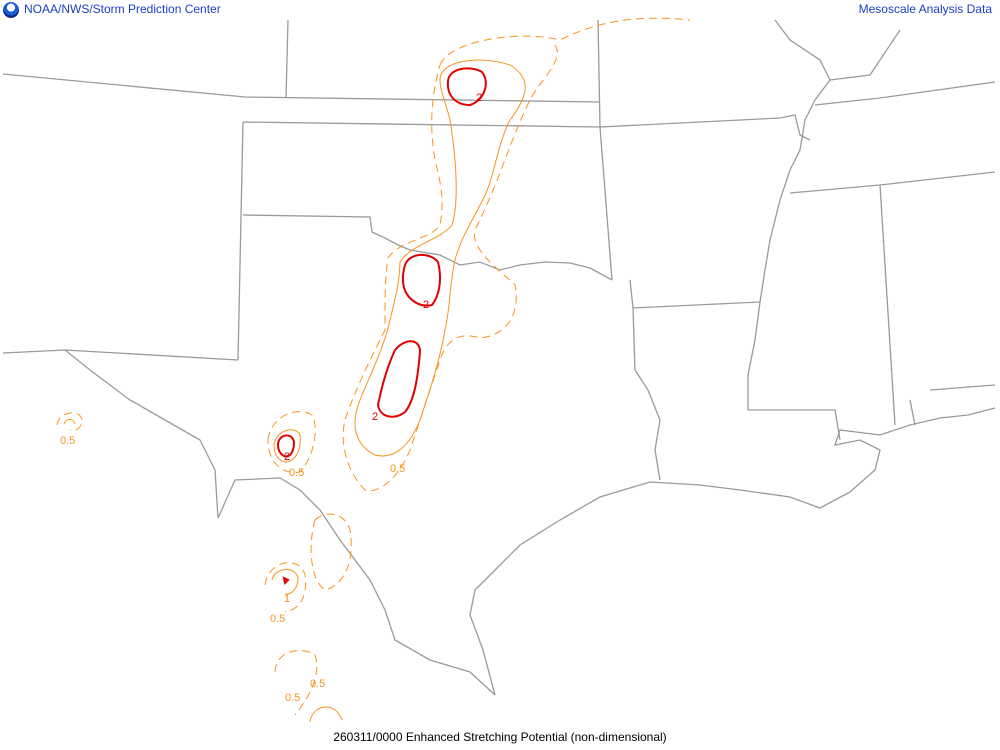 The width and height of the screenshot is (1000, 750). What do you see at coordinates (892, 182) in the screenshot?
I see `border-tn-ms` at bounding box center [892, 182].